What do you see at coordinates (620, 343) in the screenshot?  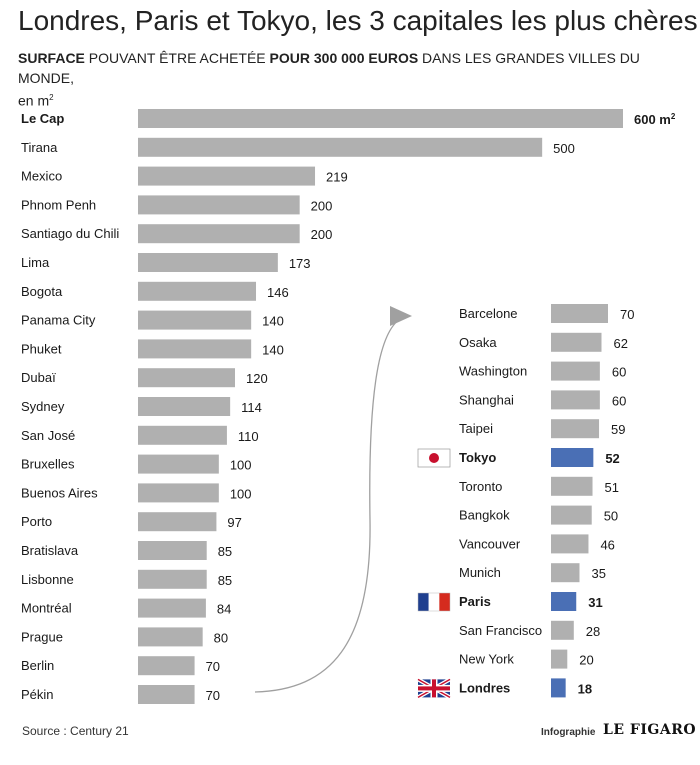 I see `value-label-osaka: 62` at bounding box center [620, 343].